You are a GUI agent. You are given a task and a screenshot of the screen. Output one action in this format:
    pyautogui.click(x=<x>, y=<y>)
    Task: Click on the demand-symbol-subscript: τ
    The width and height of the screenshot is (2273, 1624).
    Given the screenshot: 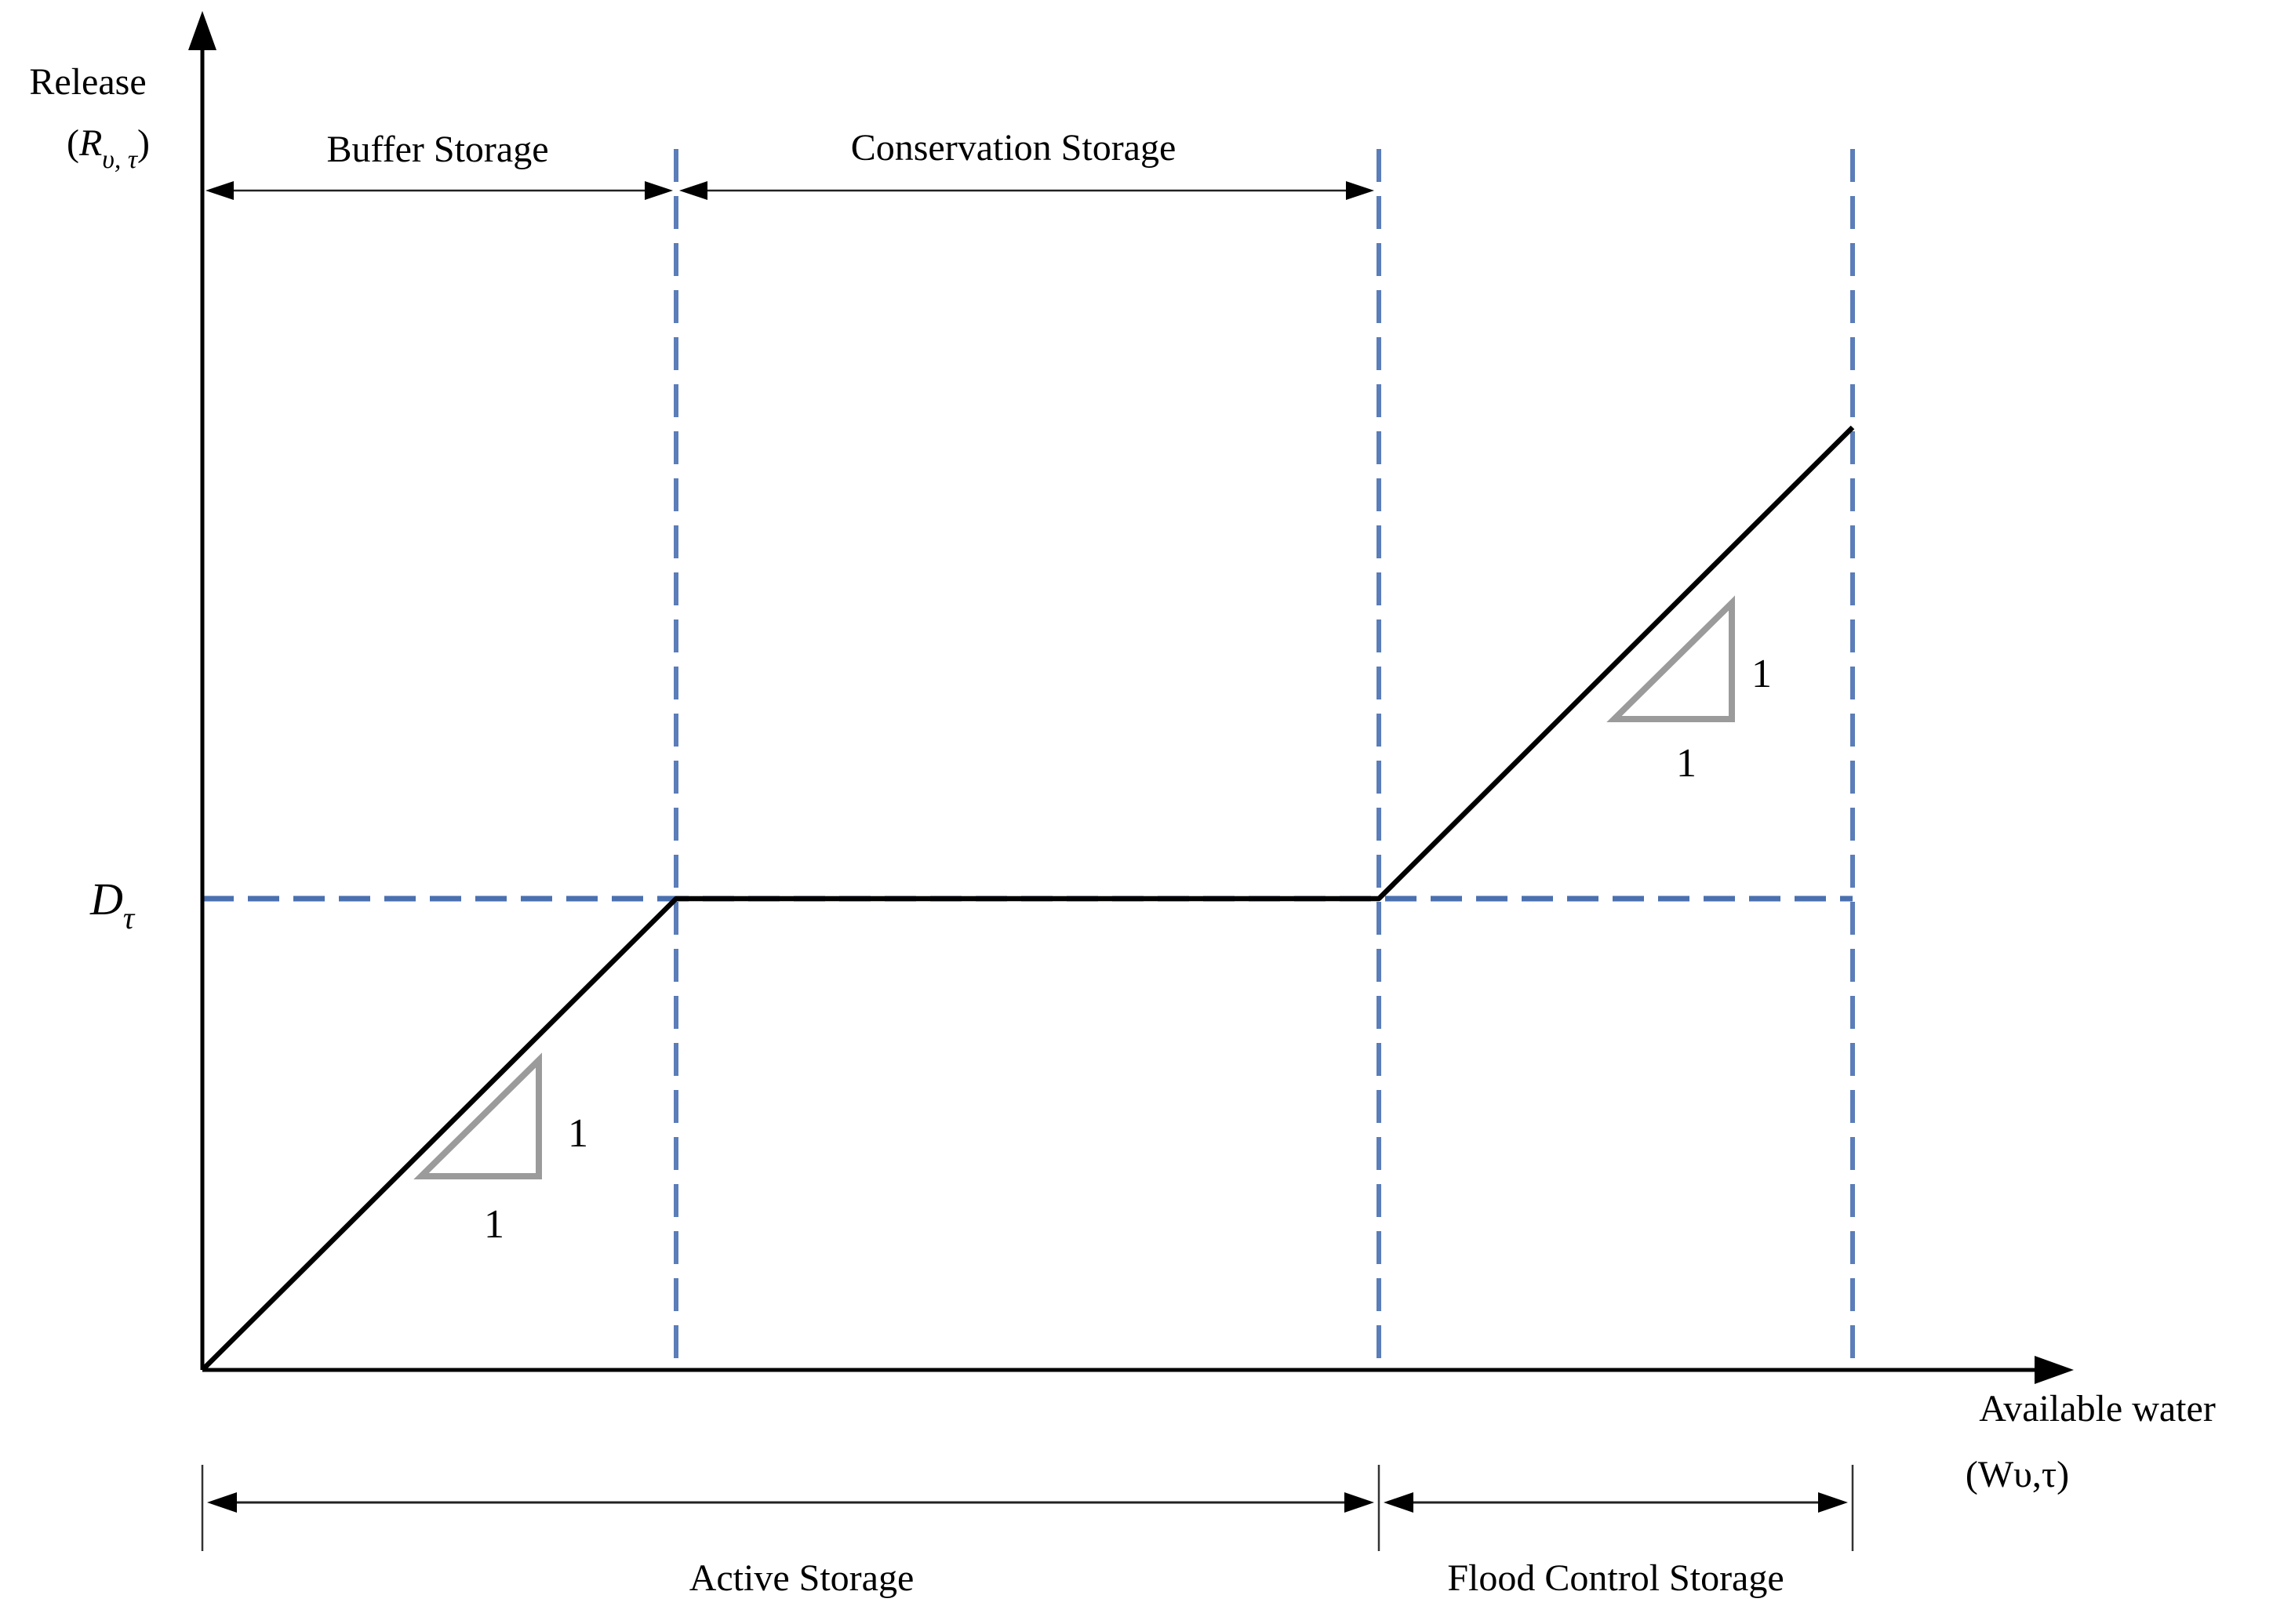 What is the action you would take?
    pyautogui.click(x=129, y=918)
    